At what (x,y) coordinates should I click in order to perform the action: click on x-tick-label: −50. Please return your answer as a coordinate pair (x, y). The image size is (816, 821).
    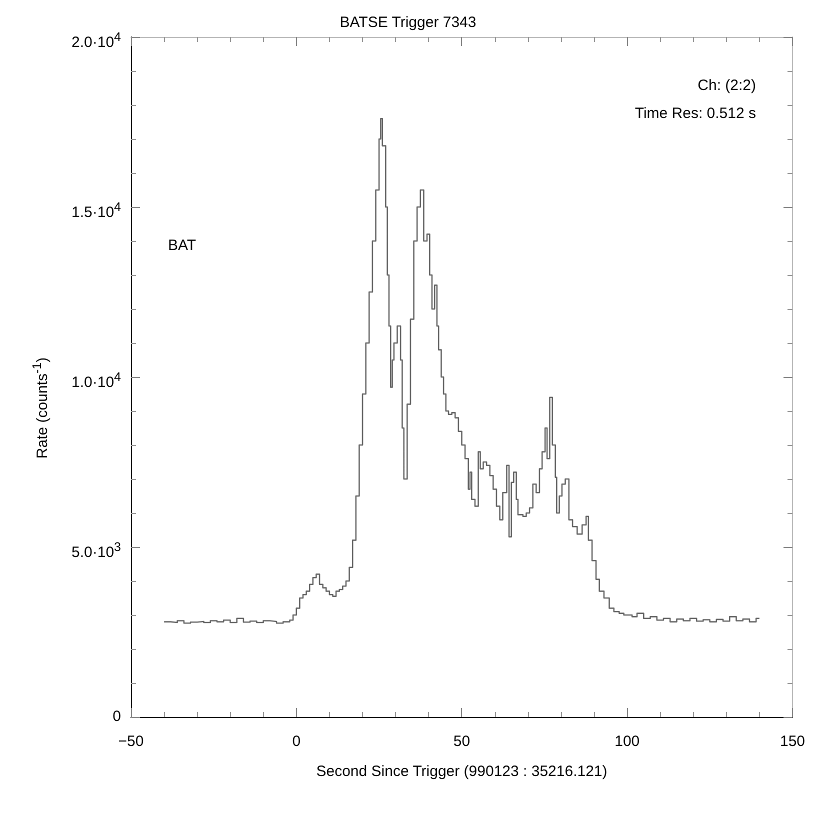
    Looking at the image, I should click on (131, 741).